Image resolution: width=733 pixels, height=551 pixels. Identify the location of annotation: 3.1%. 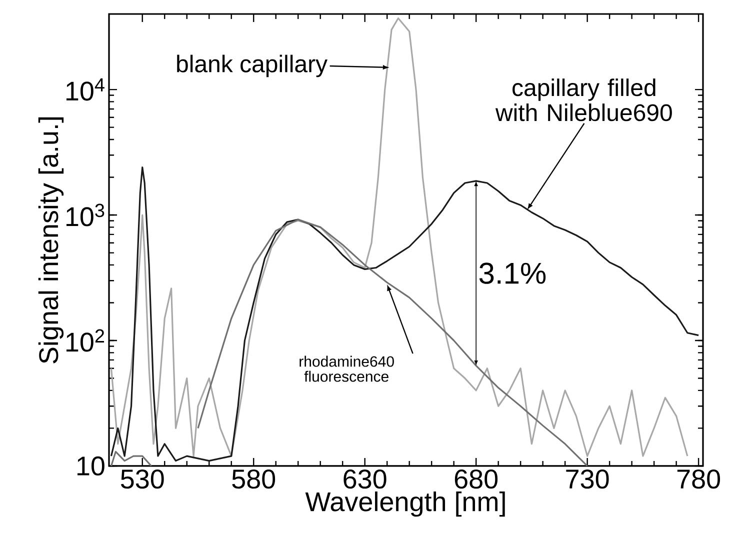
(512, 273).